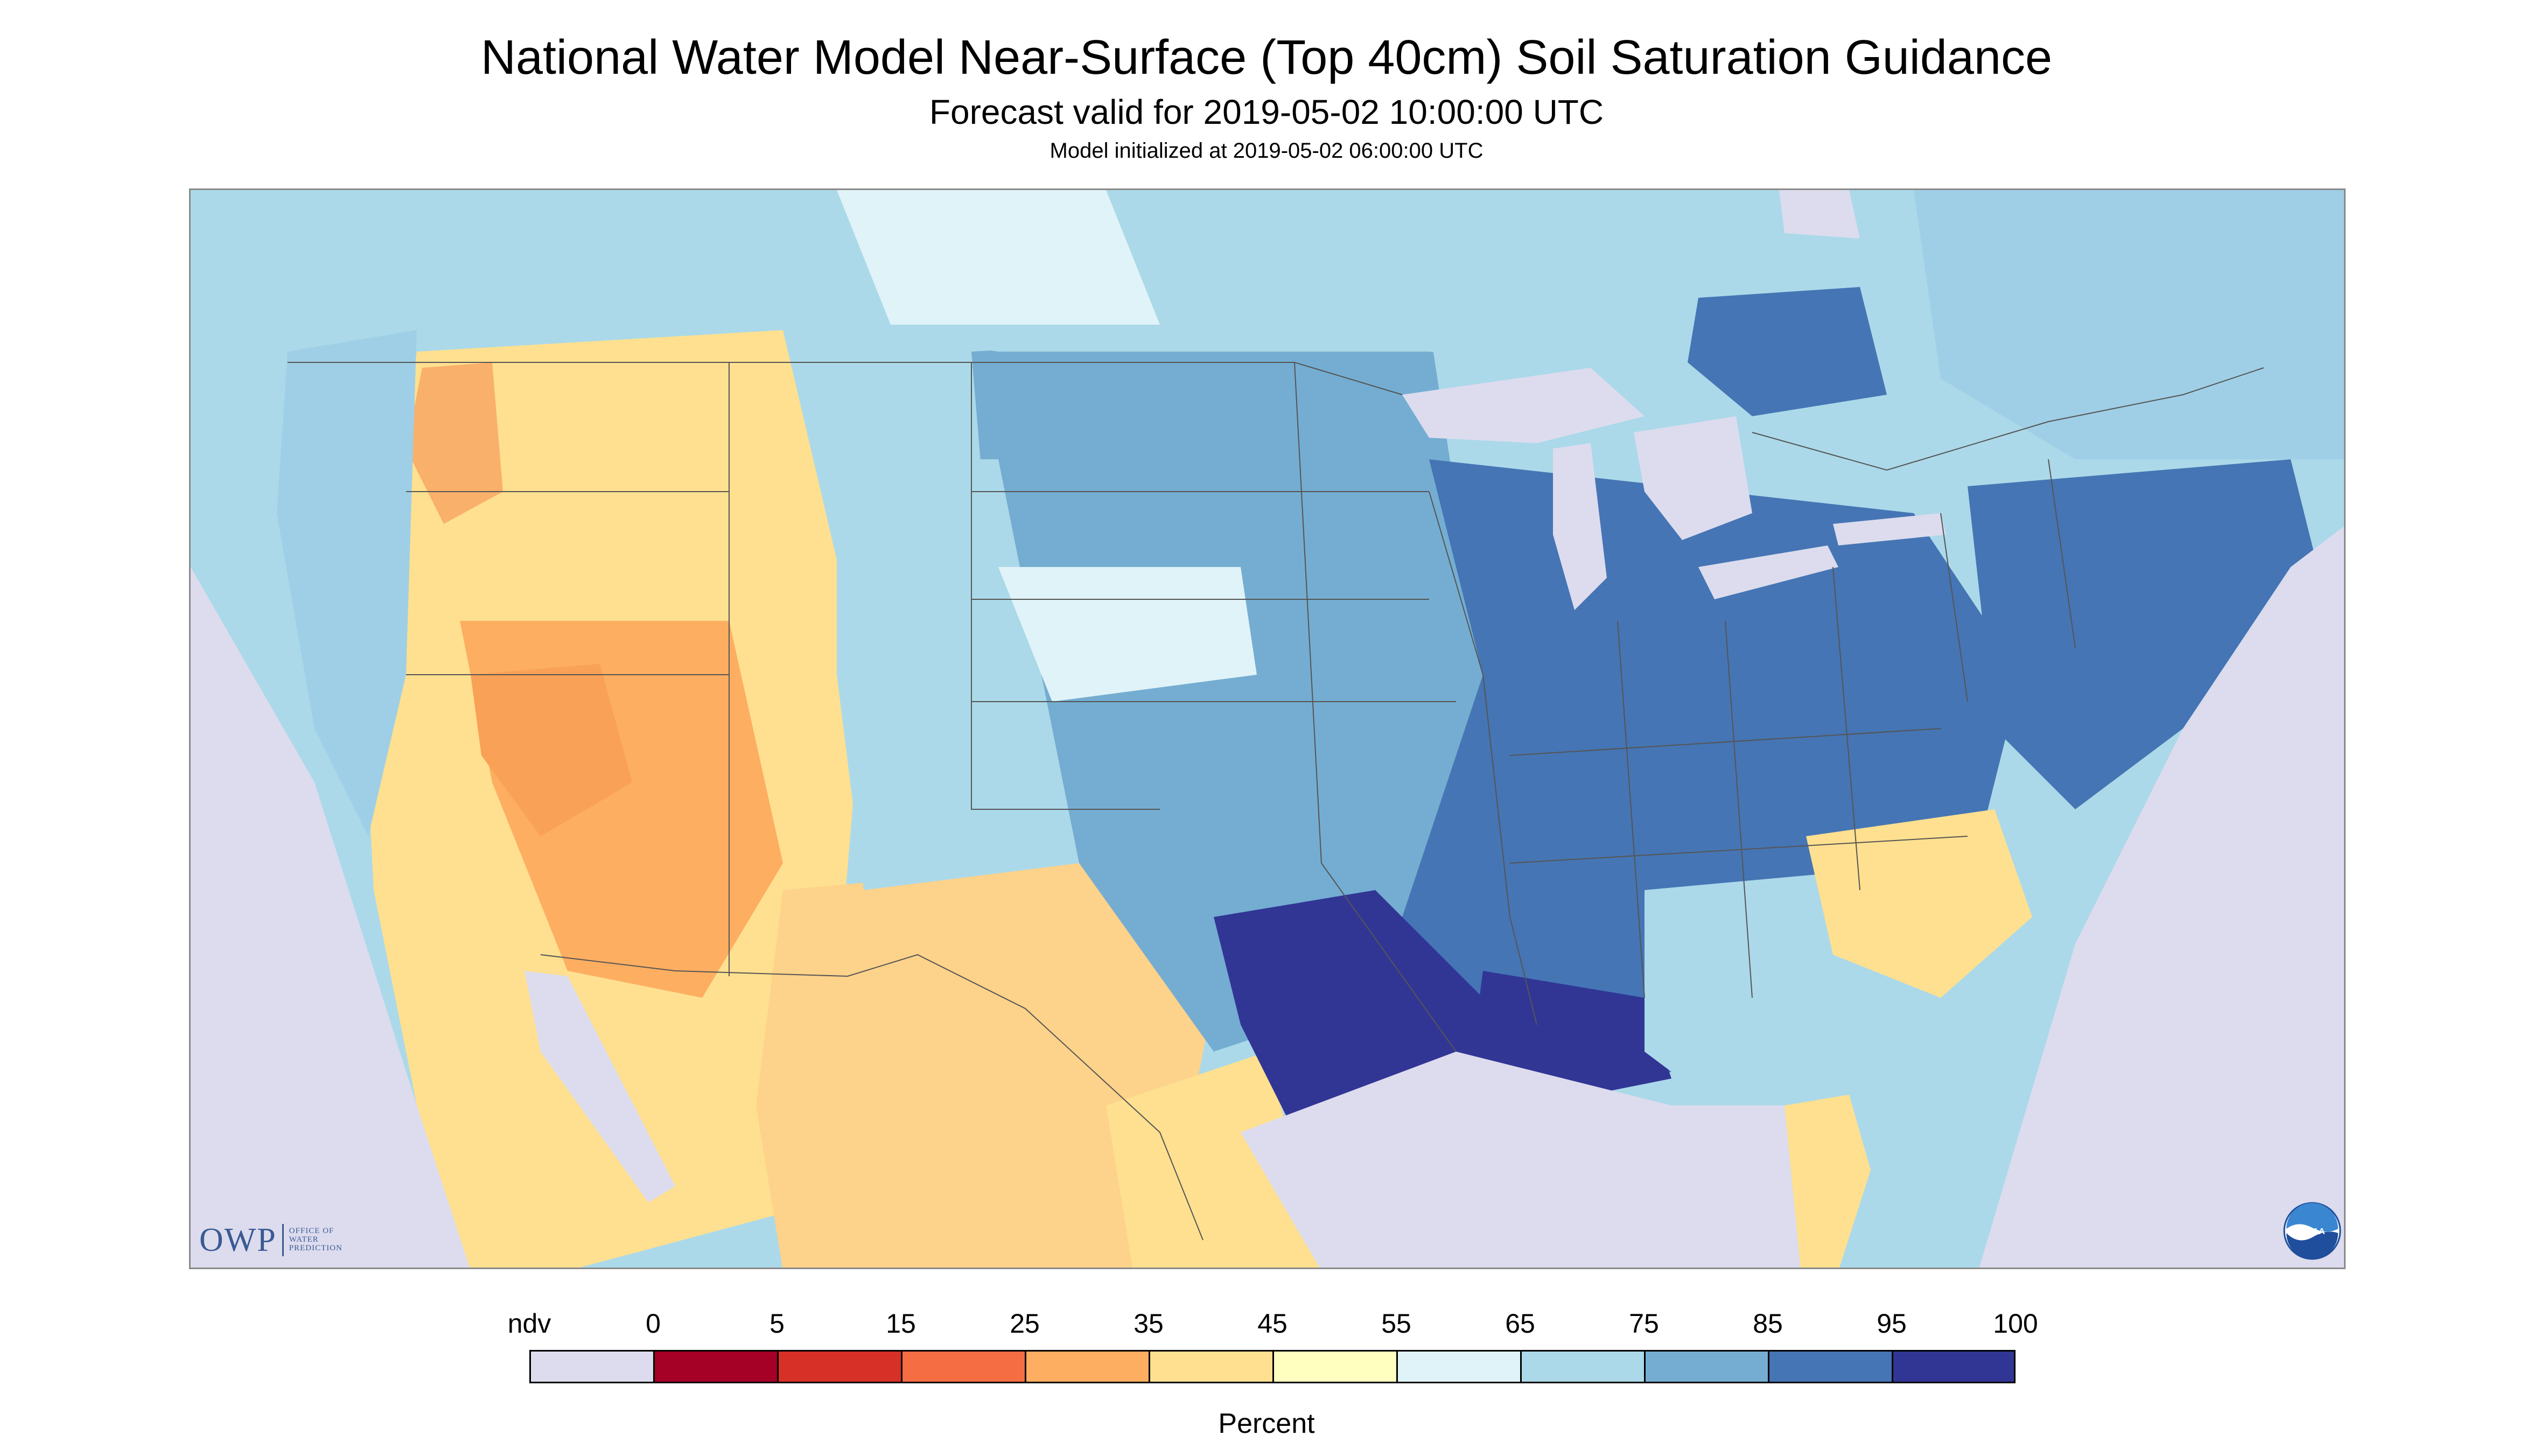 This screenshot has width=2533, height=1456. Describe the element at coordinates (1025, 1323) in the screenshot. I see `legend-bin-label: 25` at that location.